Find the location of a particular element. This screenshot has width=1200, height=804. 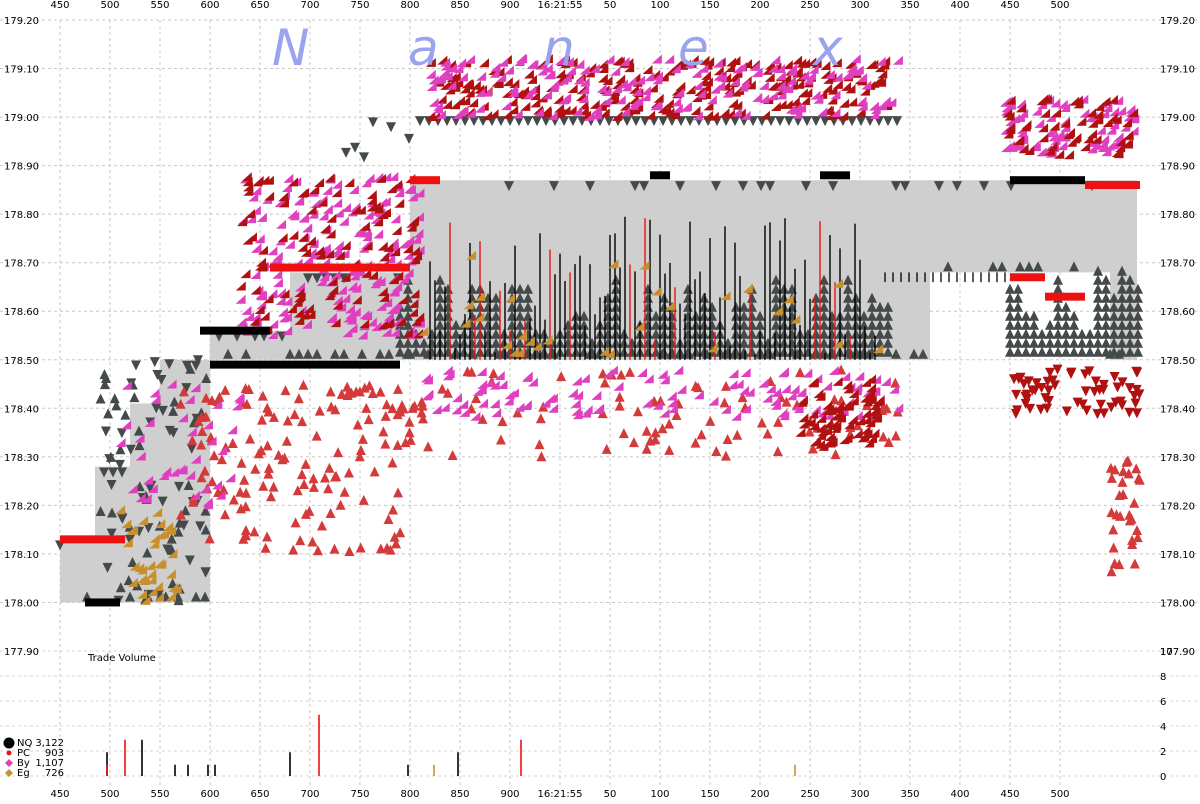

y-tick-label-left: 179.10 is located at coordinates (21, 70).